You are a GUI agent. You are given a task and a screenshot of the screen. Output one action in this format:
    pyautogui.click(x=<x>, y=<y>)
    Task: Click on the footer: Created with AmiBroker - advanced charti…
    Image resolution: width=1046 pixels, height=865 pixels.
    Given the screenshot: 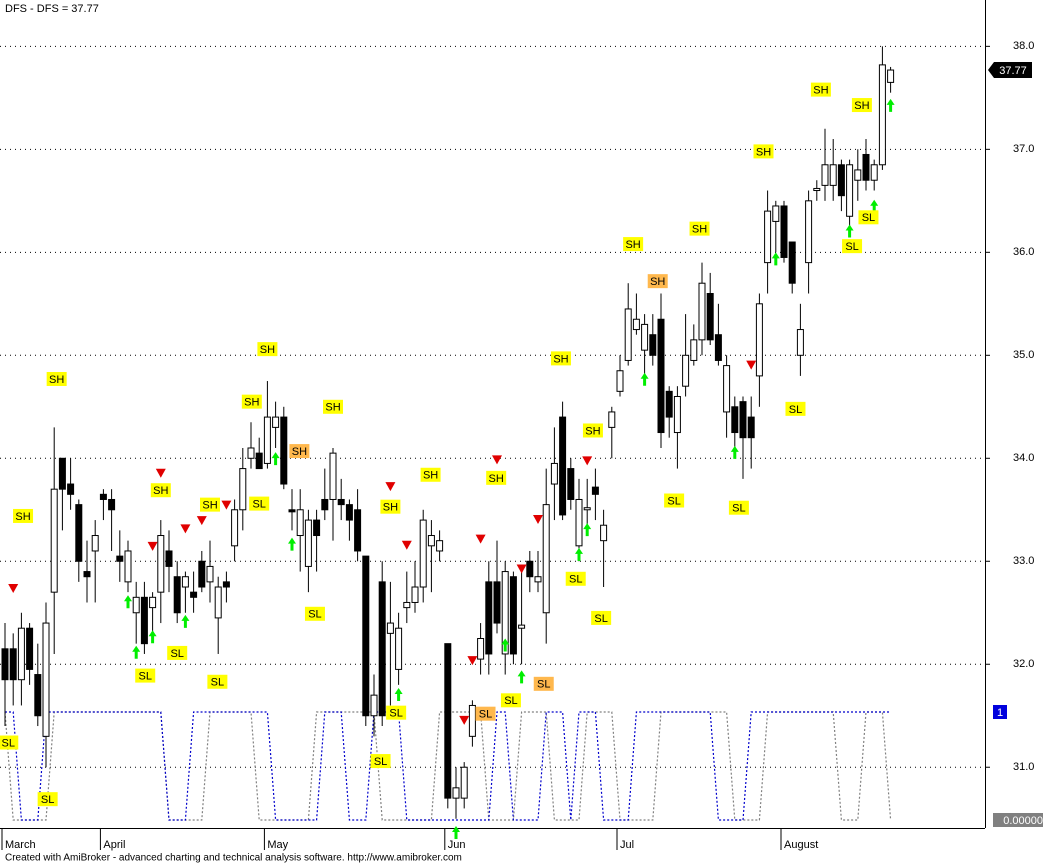 What is the action you would take?
    pyautogui.click(x=233, y=858)
    